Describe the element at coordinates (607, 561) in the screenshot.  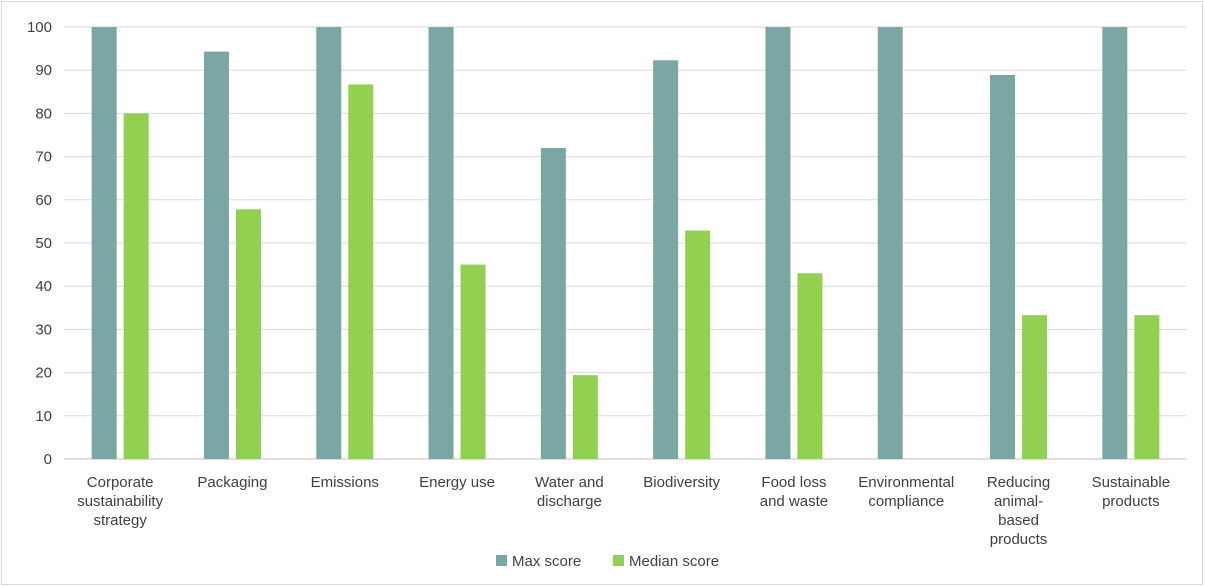
I see `legend: Max score Median score` at that location.